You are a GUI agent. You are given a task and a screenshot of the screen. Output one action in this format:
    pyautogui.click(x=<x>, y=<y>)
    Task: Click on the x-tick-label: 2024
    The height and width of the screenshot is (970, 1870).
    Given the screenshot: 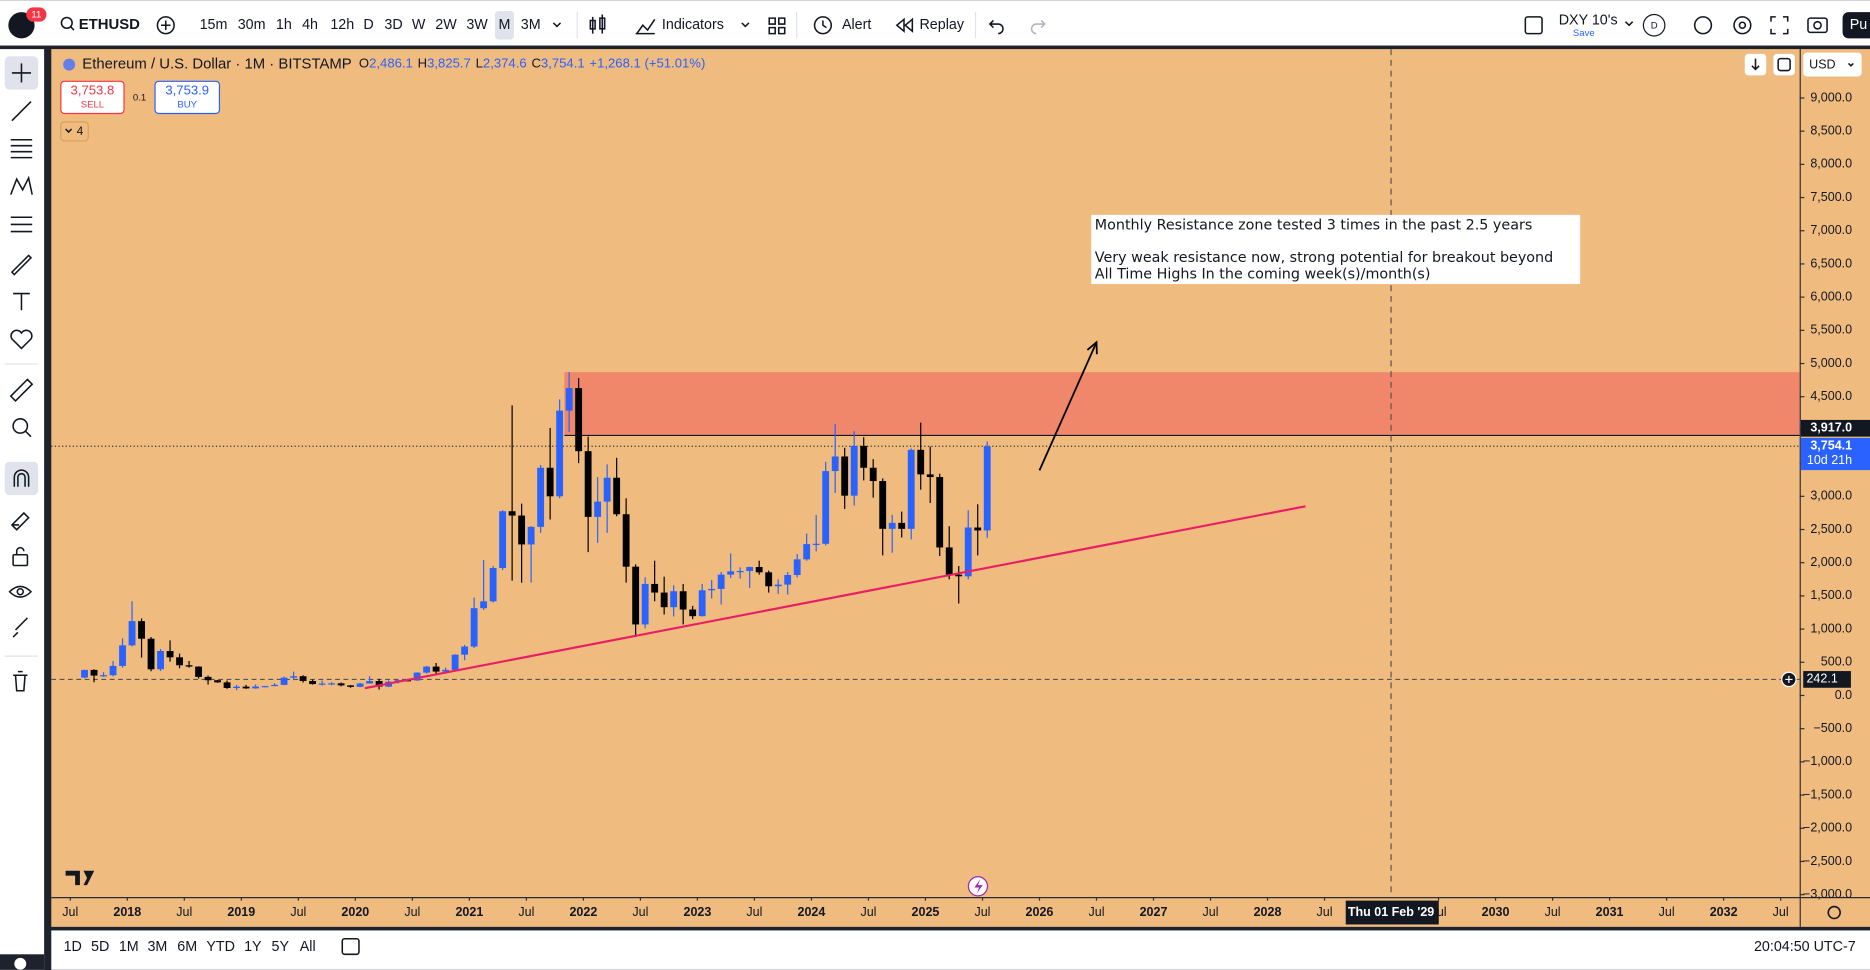 What is the action you would take?
    pyautogui.click(x=812, y=912)
    